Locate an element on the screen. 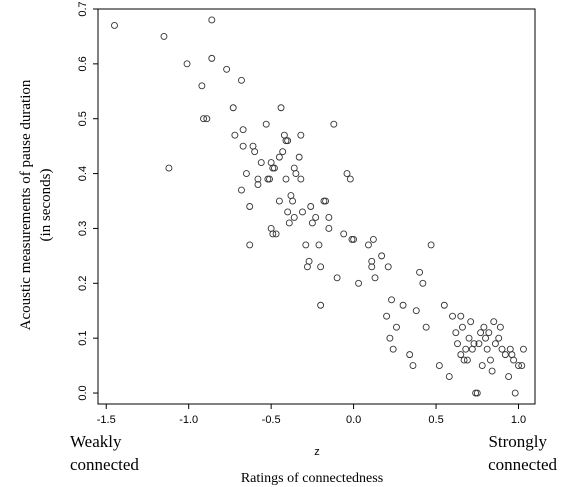 The image size is (564, 487). y-tick-label: 0.3 is located at coordinates (83, 228).